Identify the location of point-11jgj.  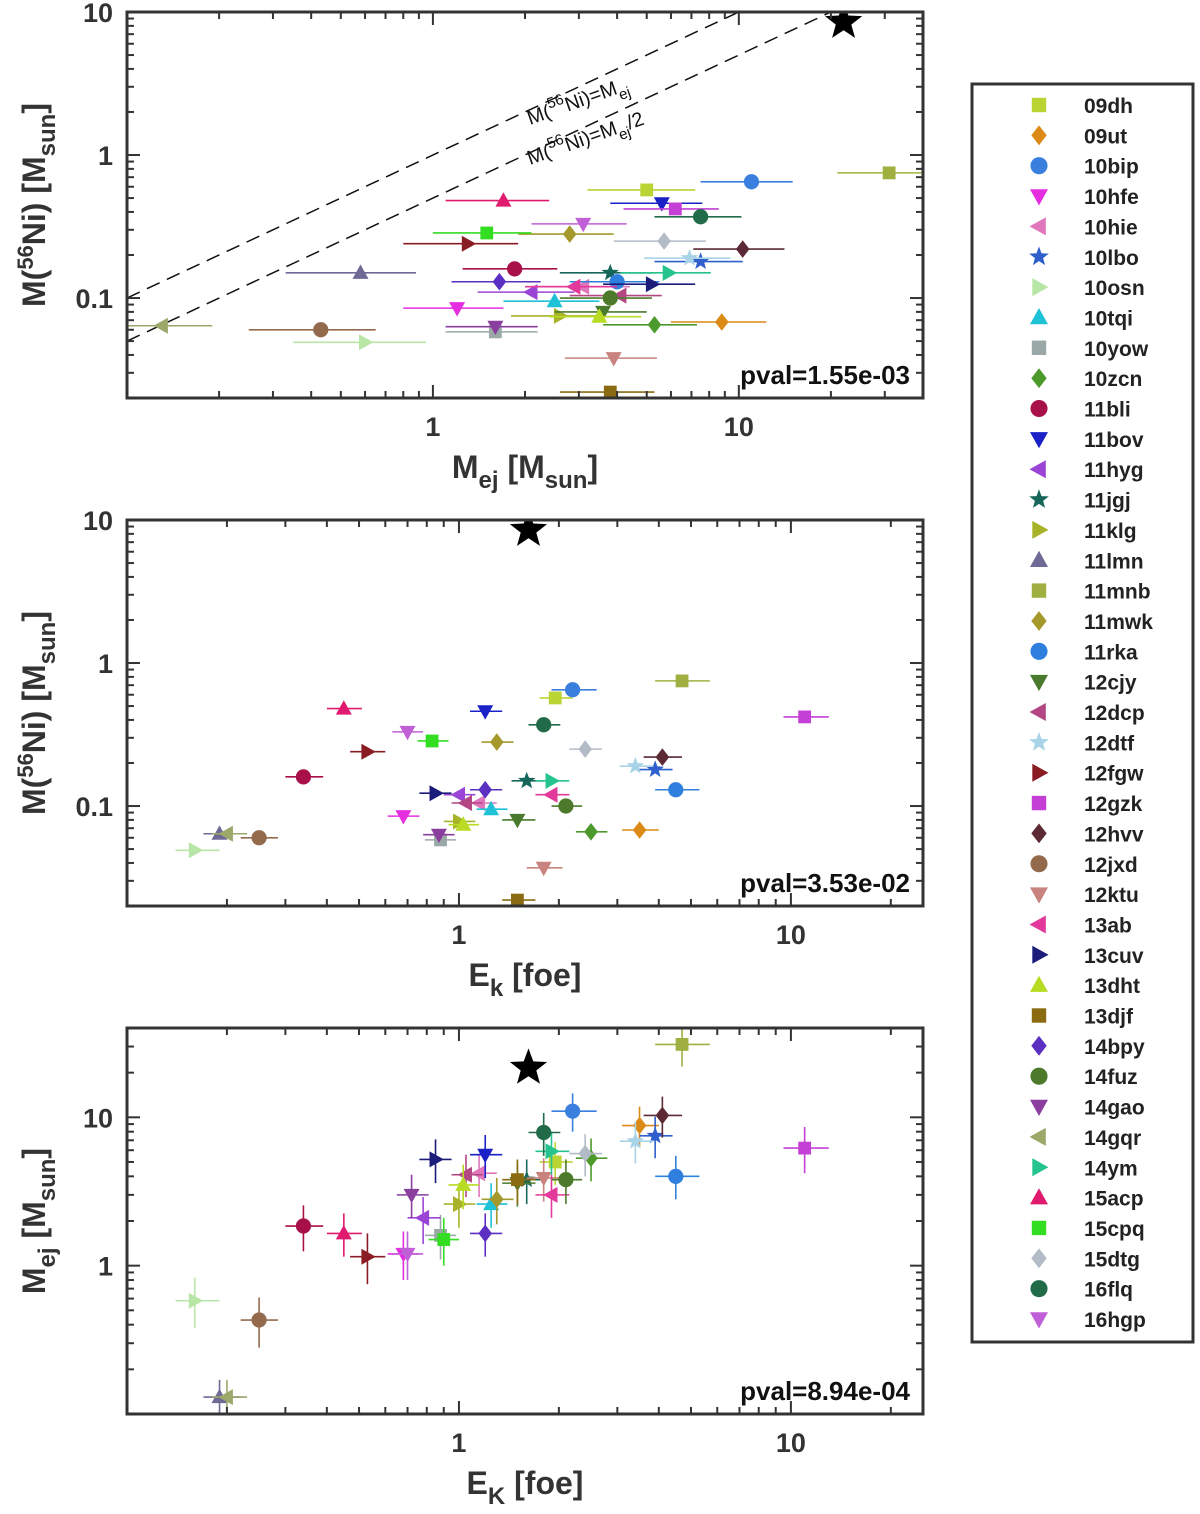
(527, 780).